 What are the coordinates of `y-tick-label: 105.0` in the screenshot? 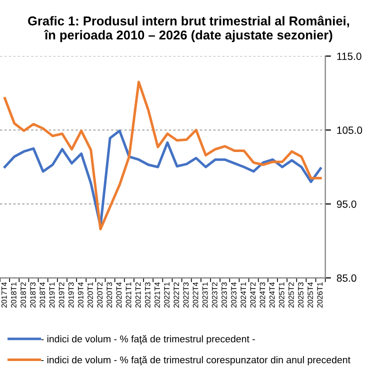 It's located at (349, 130).